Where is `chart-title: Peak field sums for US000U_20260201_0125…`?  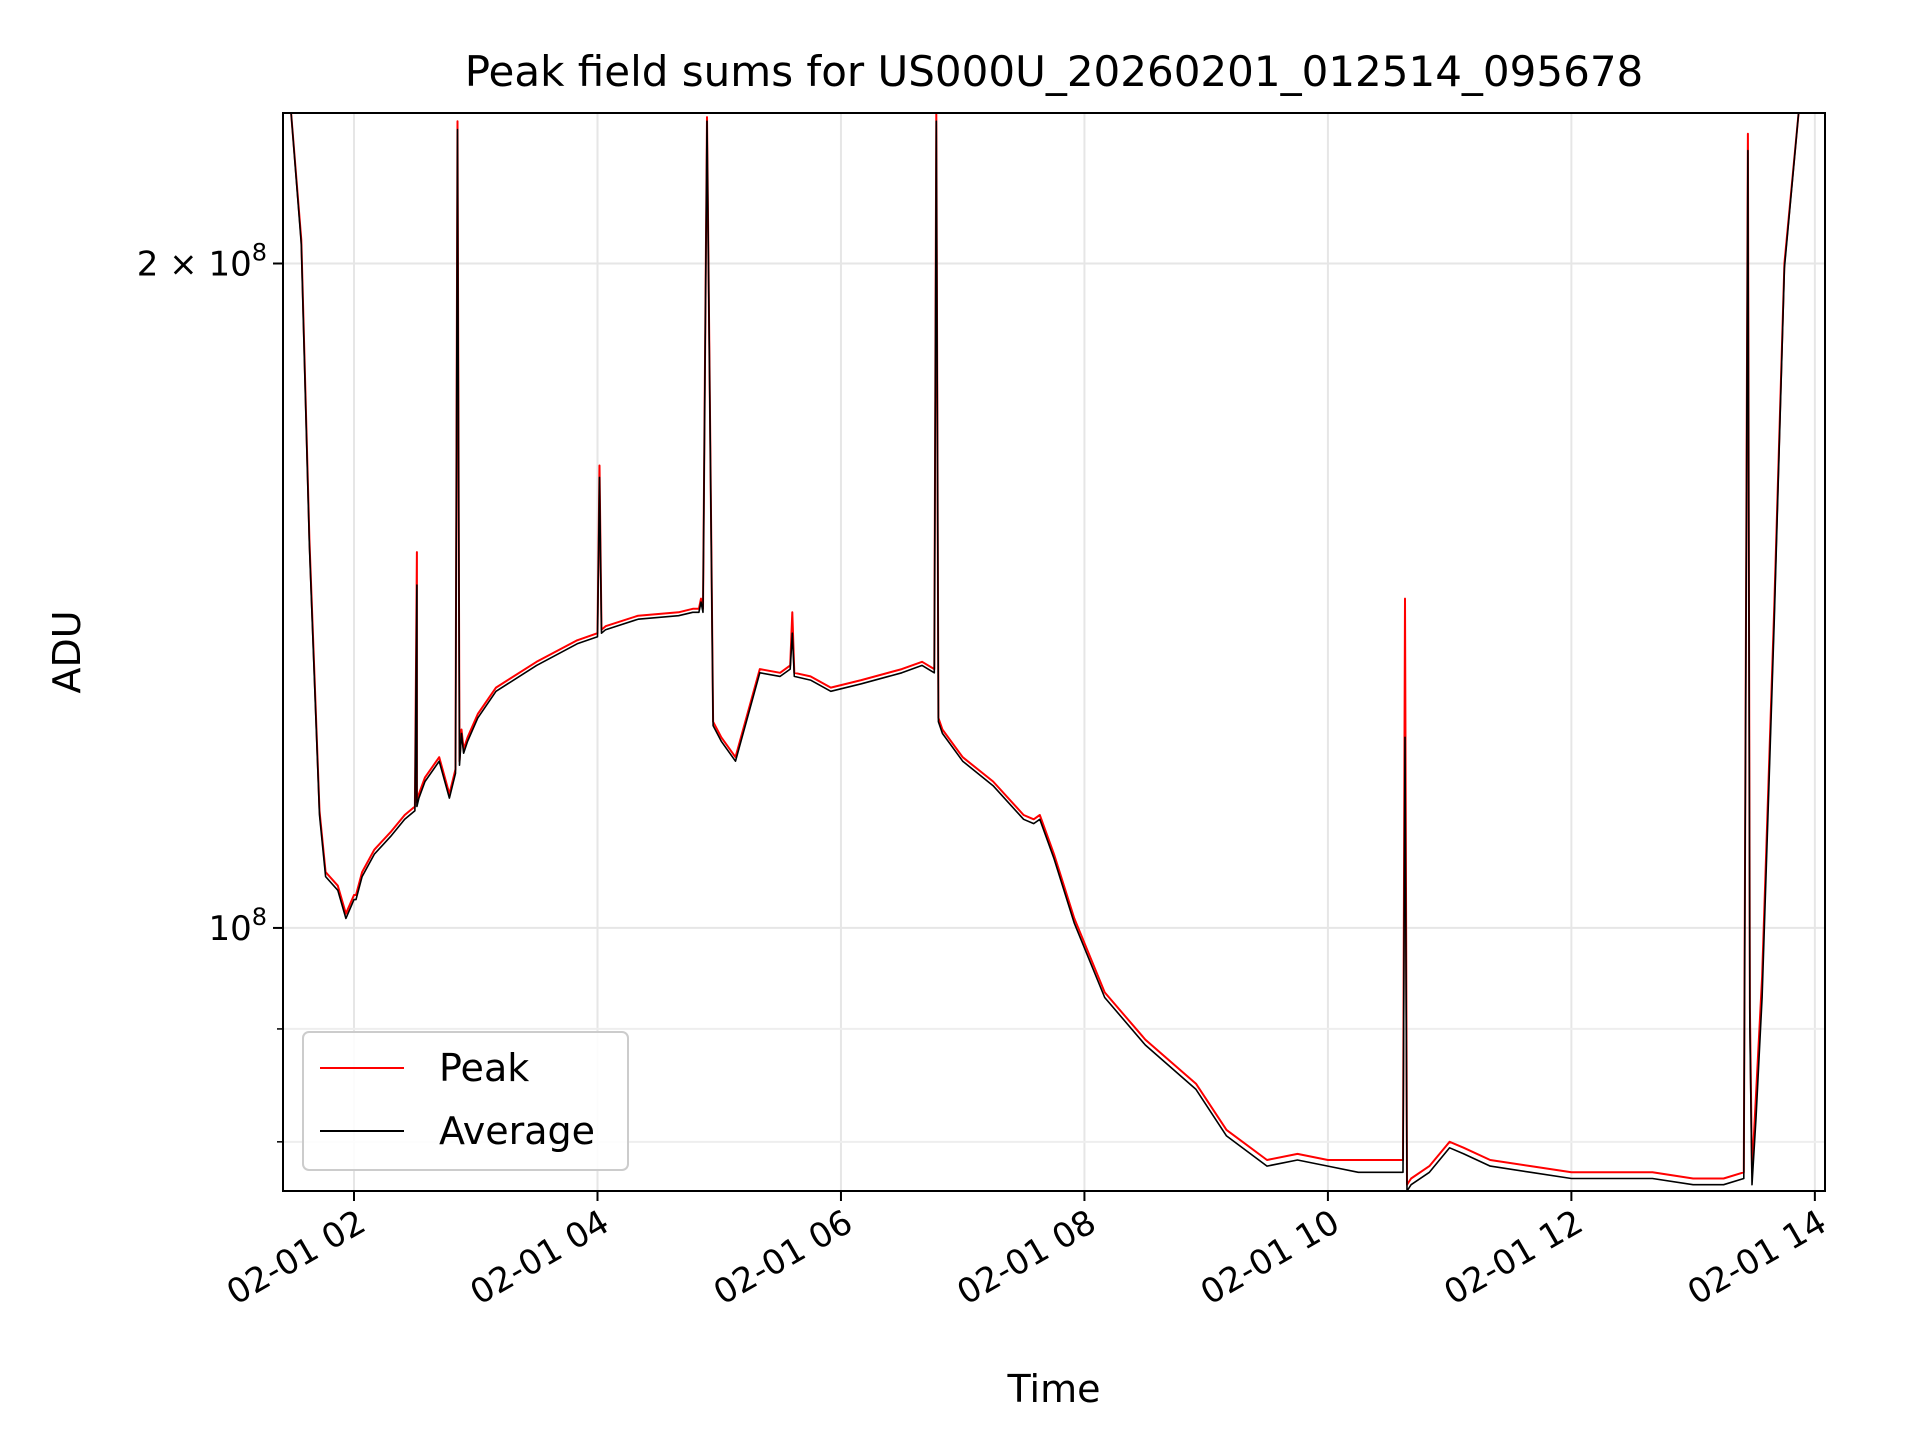
chart-title: Peak field sums for US000U_20260201_0125… is located at coordinates (1054, 71).